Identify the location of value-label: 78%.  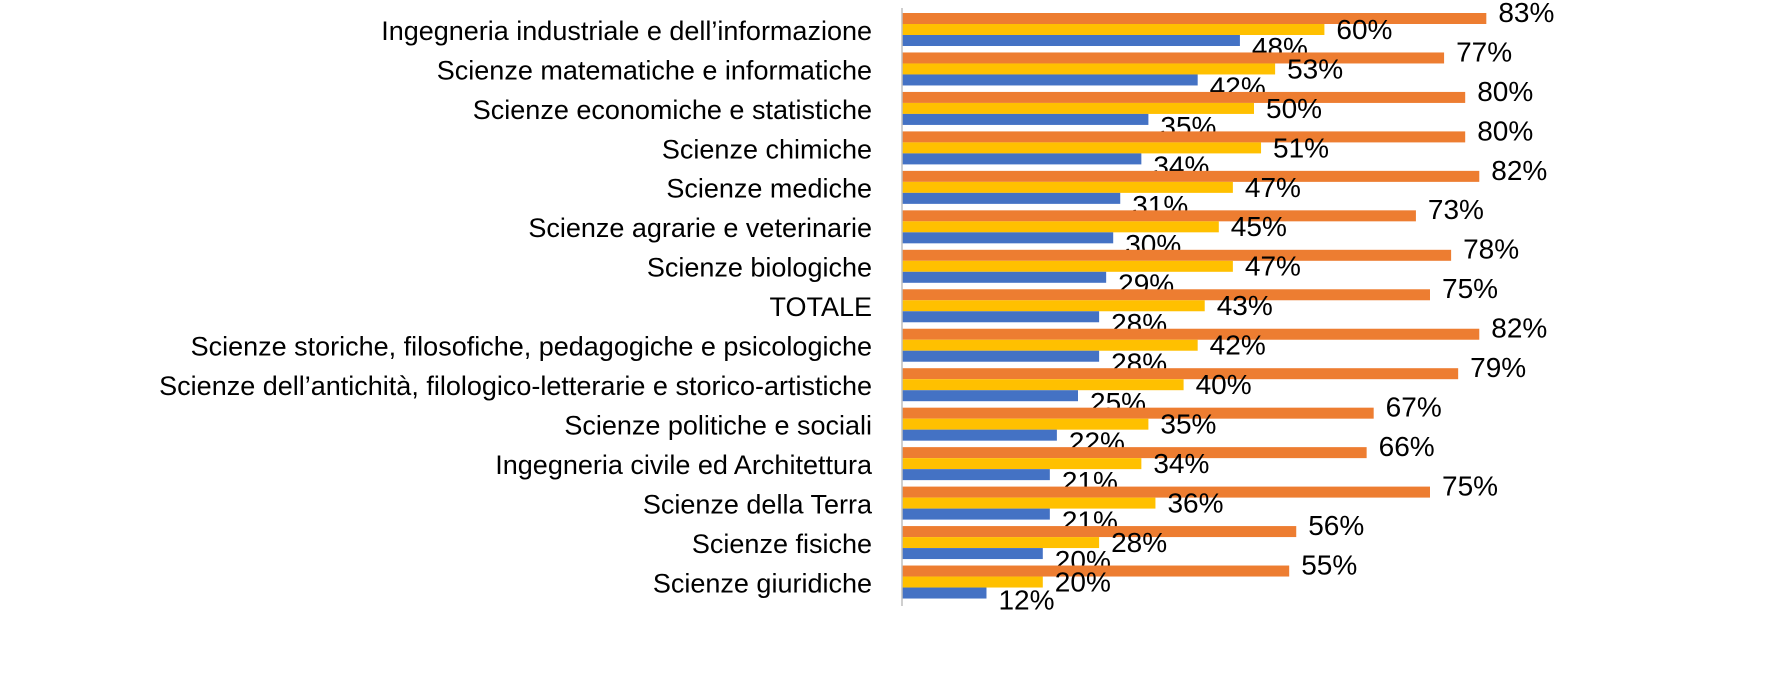
(1491, 249).